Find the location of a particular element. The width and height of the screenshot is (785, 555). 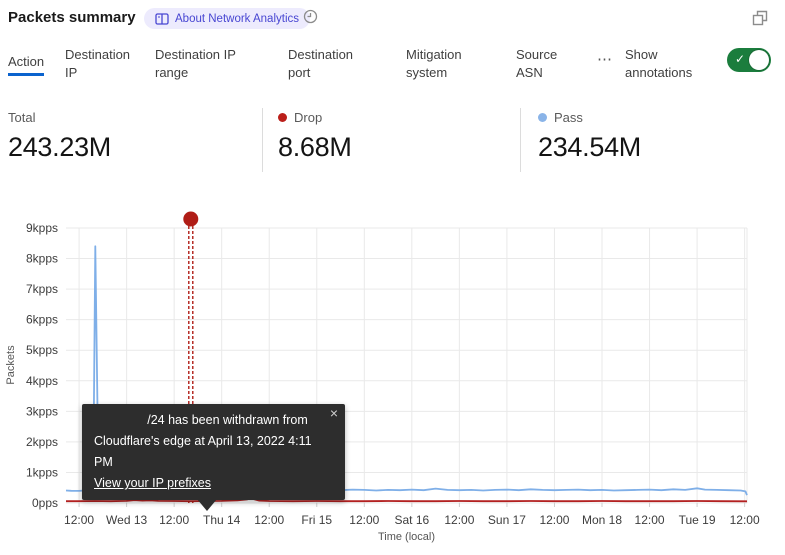

x-tick-label: Sun 17 is located at coordinates (507, 520).